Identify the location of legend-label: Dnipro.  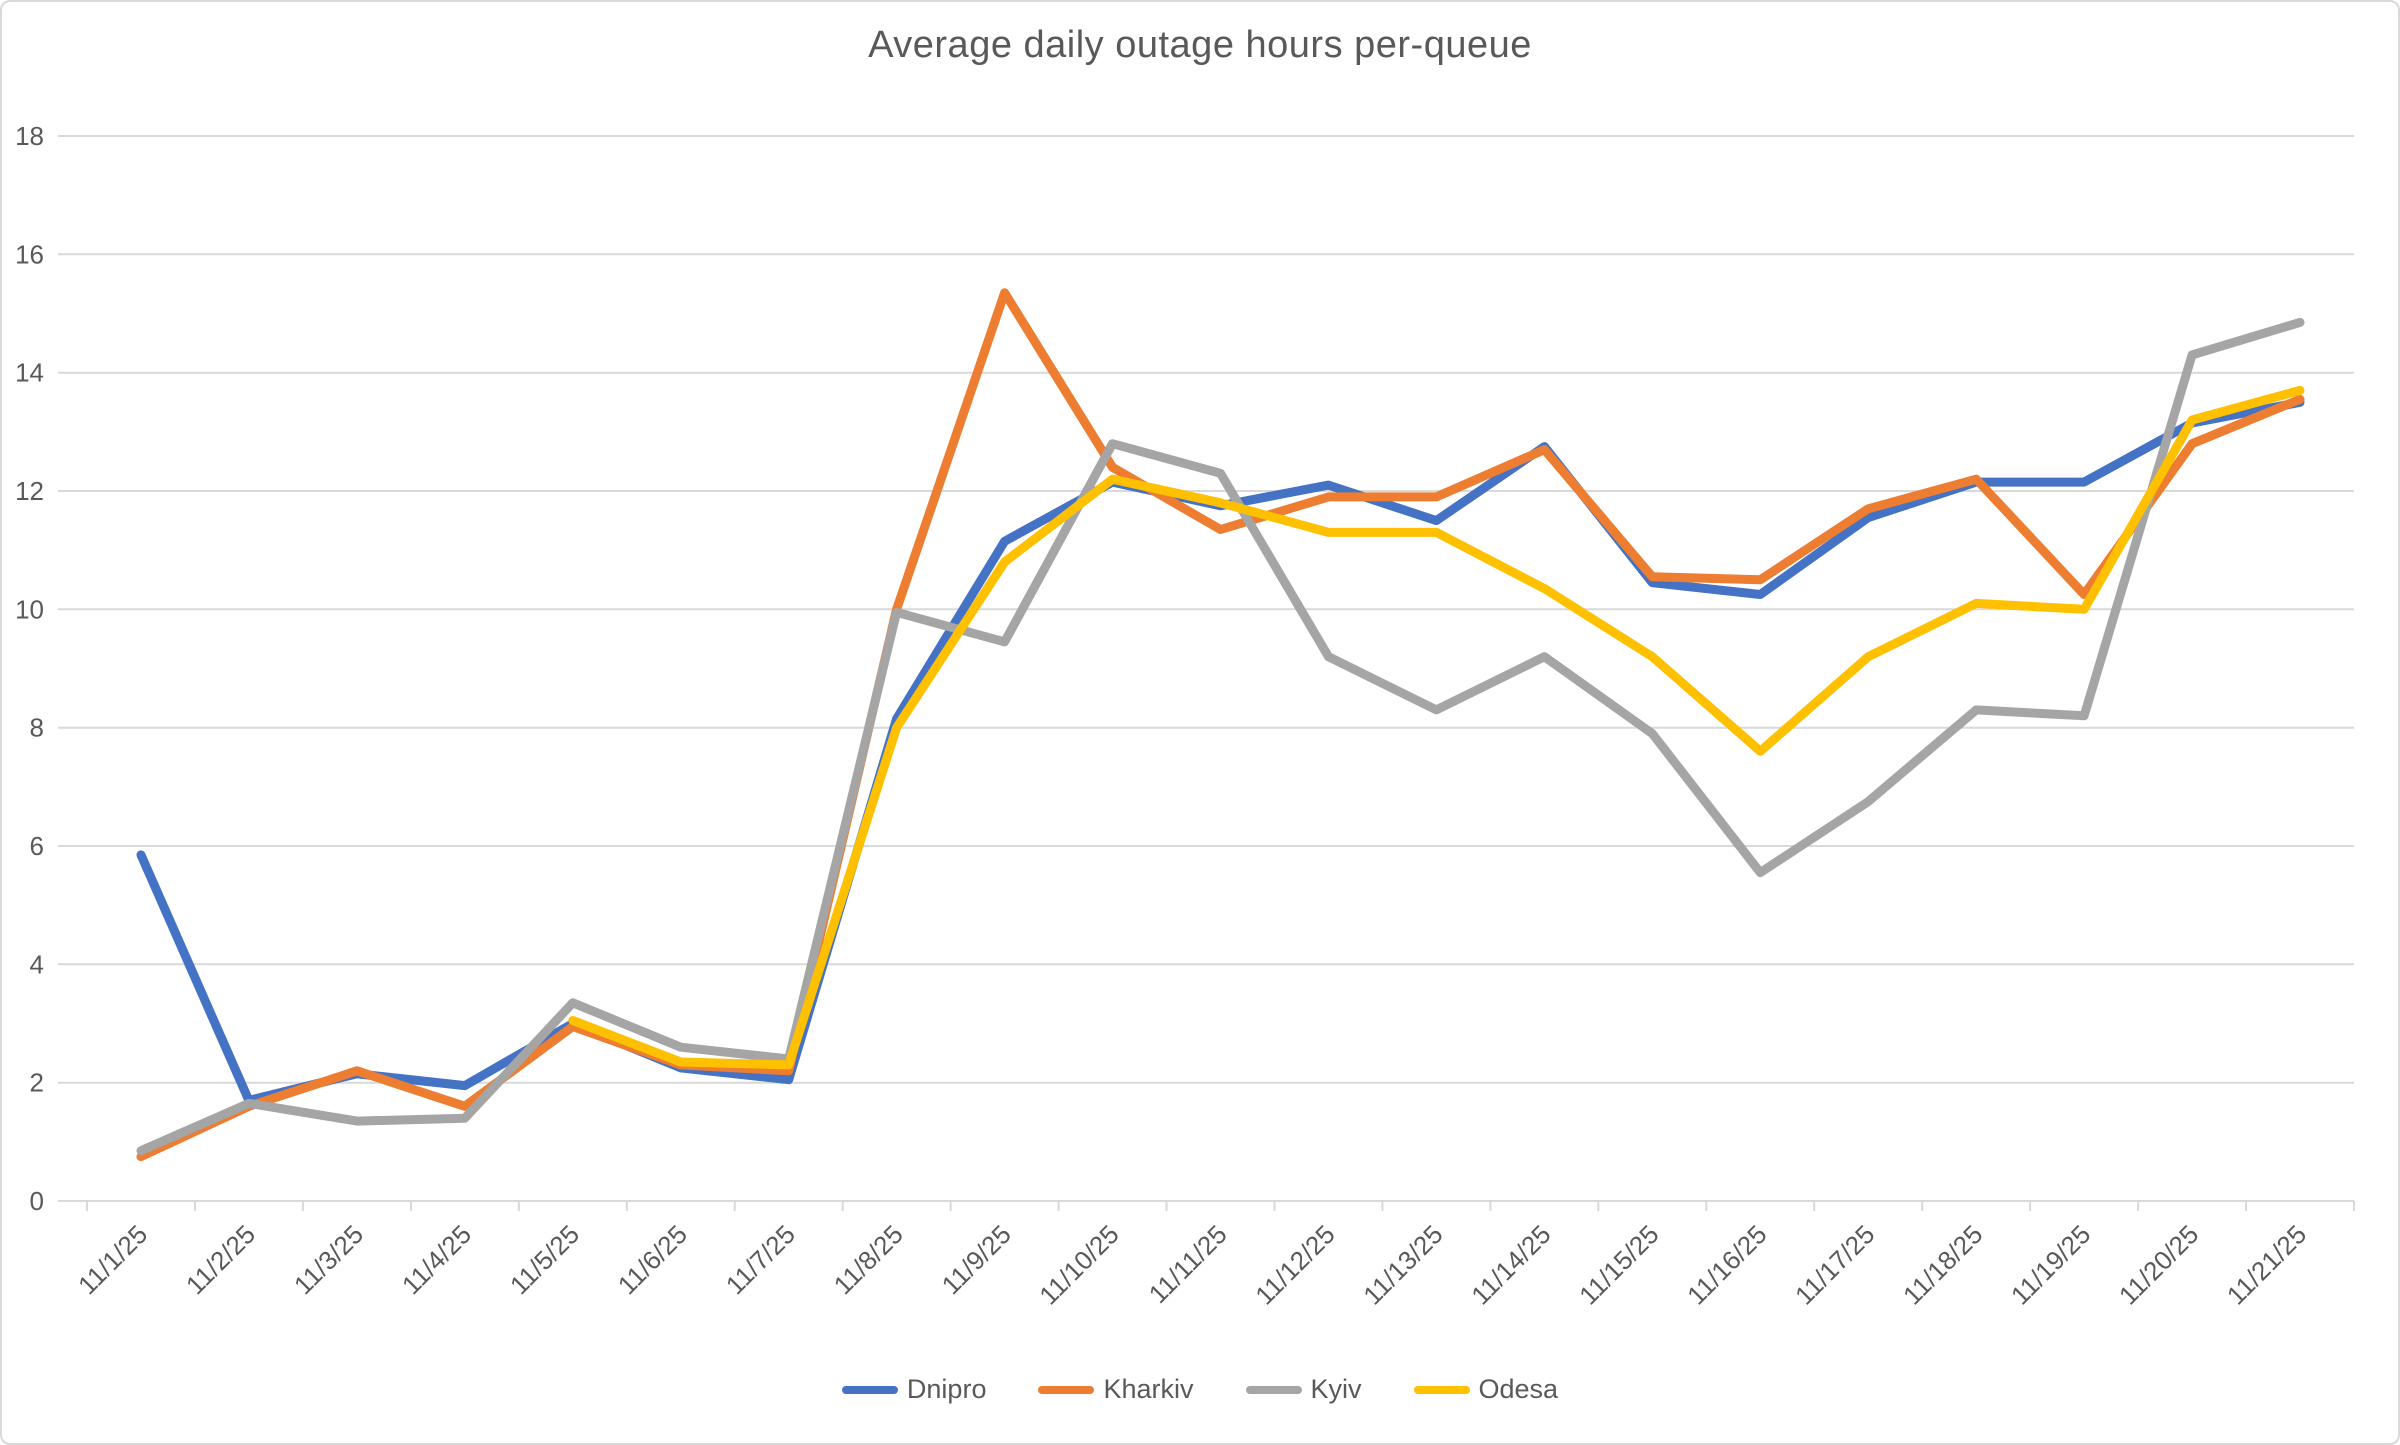
(946, 1389).